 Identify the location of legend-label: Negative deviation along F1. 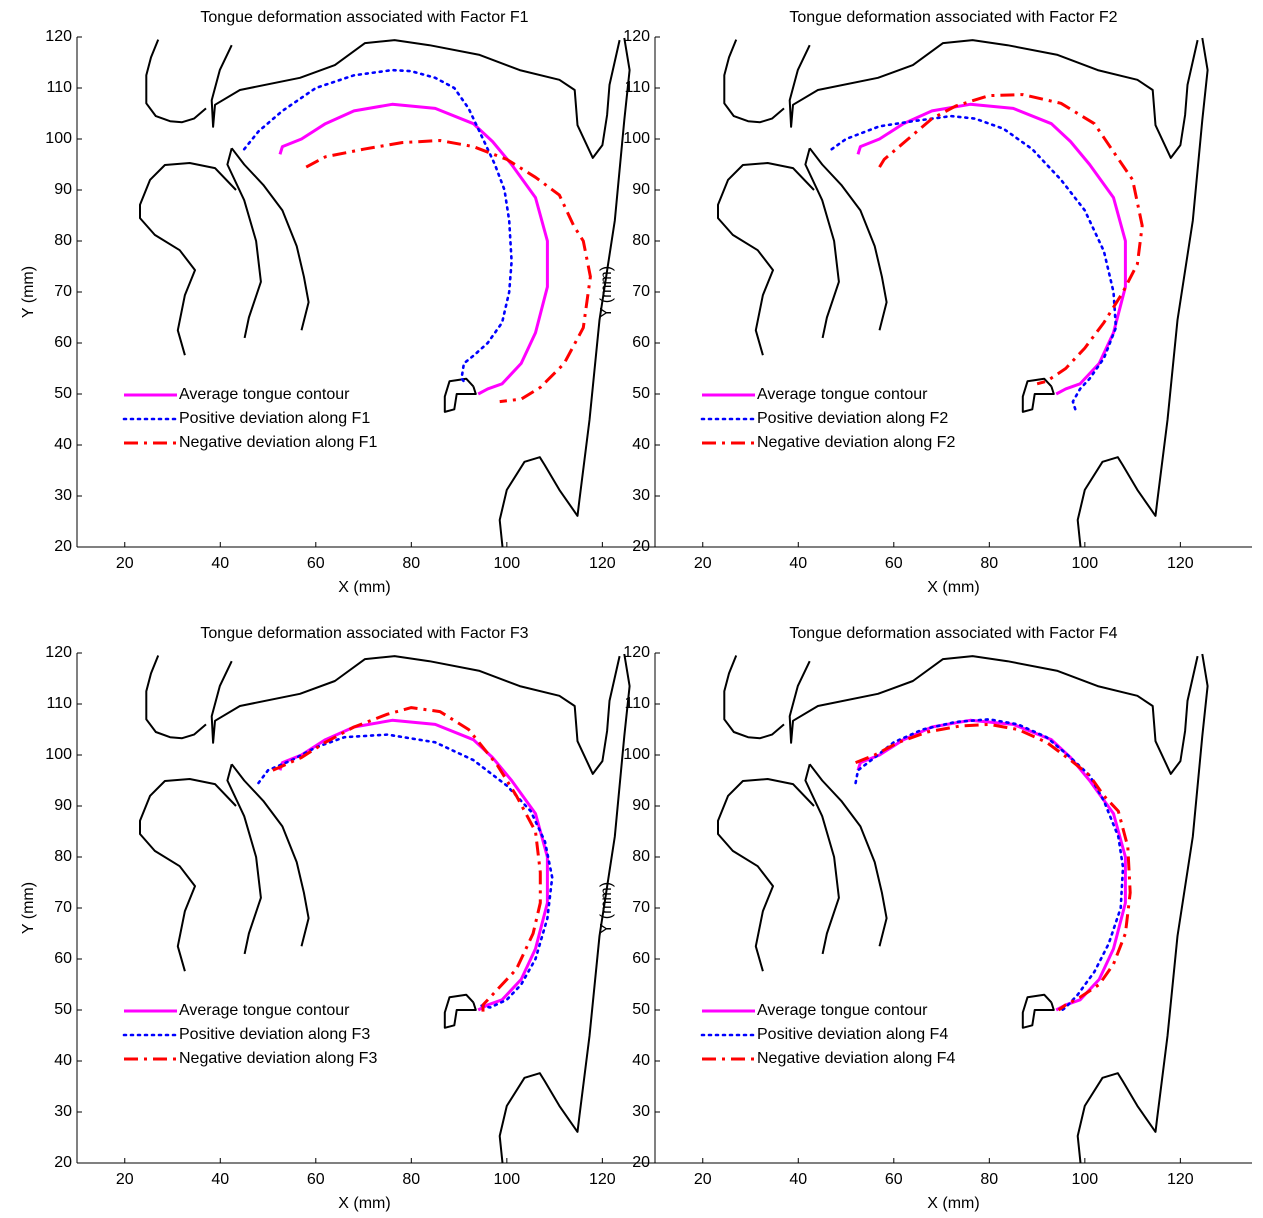
(278, 442).